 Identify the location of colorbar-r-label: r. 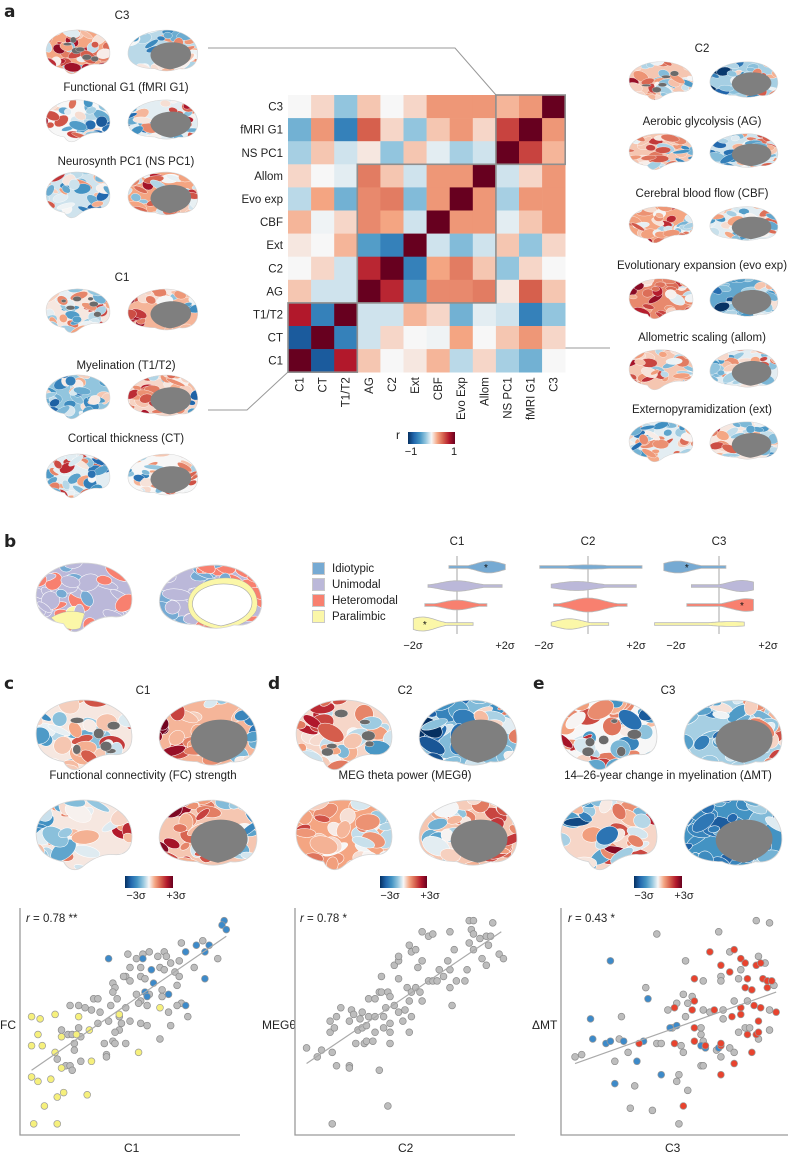
(398, 435).